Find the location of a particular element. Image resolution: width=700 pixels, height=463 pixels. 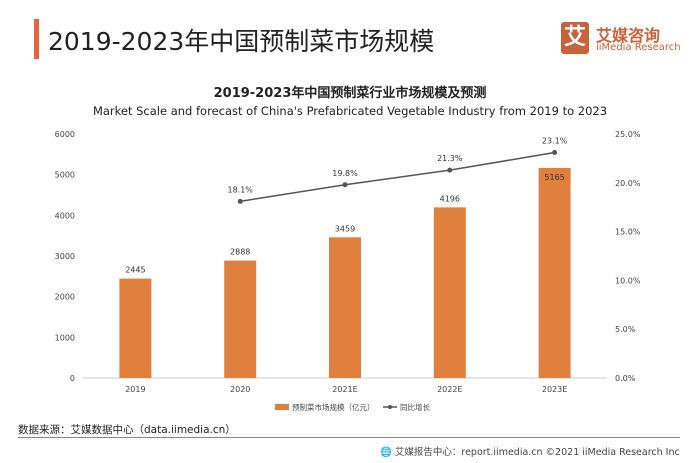

y-tick-label: 2000 is located at coordinates (65, 297).